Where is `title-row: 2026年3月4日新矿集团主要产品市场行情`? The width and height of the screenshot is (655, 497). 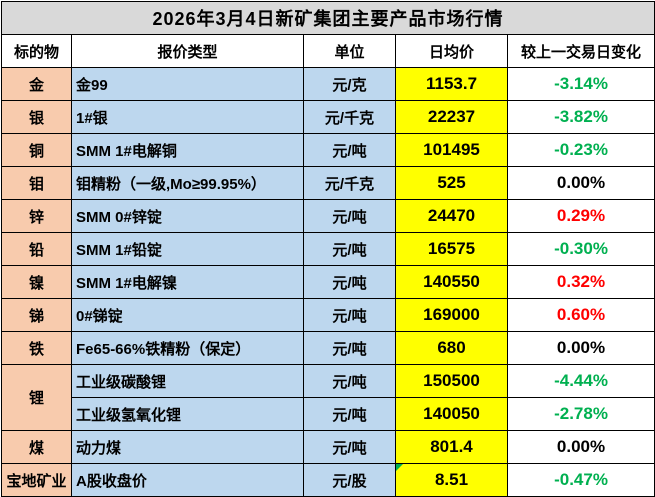 title-row: 2026年3月4日新矿集团主要产品市场行情 is located at coordinates (327, 18).